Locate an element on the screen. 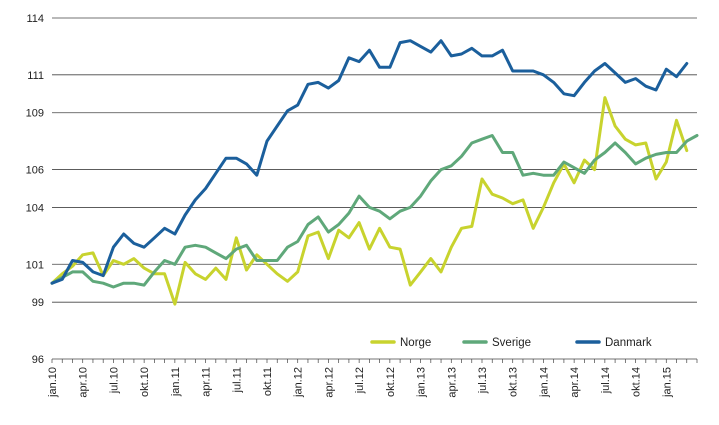 Image resolution: width=719 pixels, height=425 pixels. x-tick-label: jul.11 is located at coordinates (237, 380).